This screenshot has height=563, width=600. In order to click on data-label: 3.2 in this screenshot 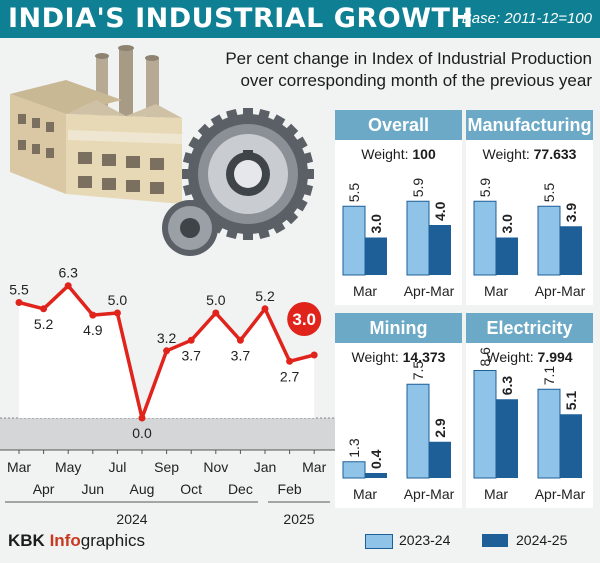, I will do `click(167, 338)`.